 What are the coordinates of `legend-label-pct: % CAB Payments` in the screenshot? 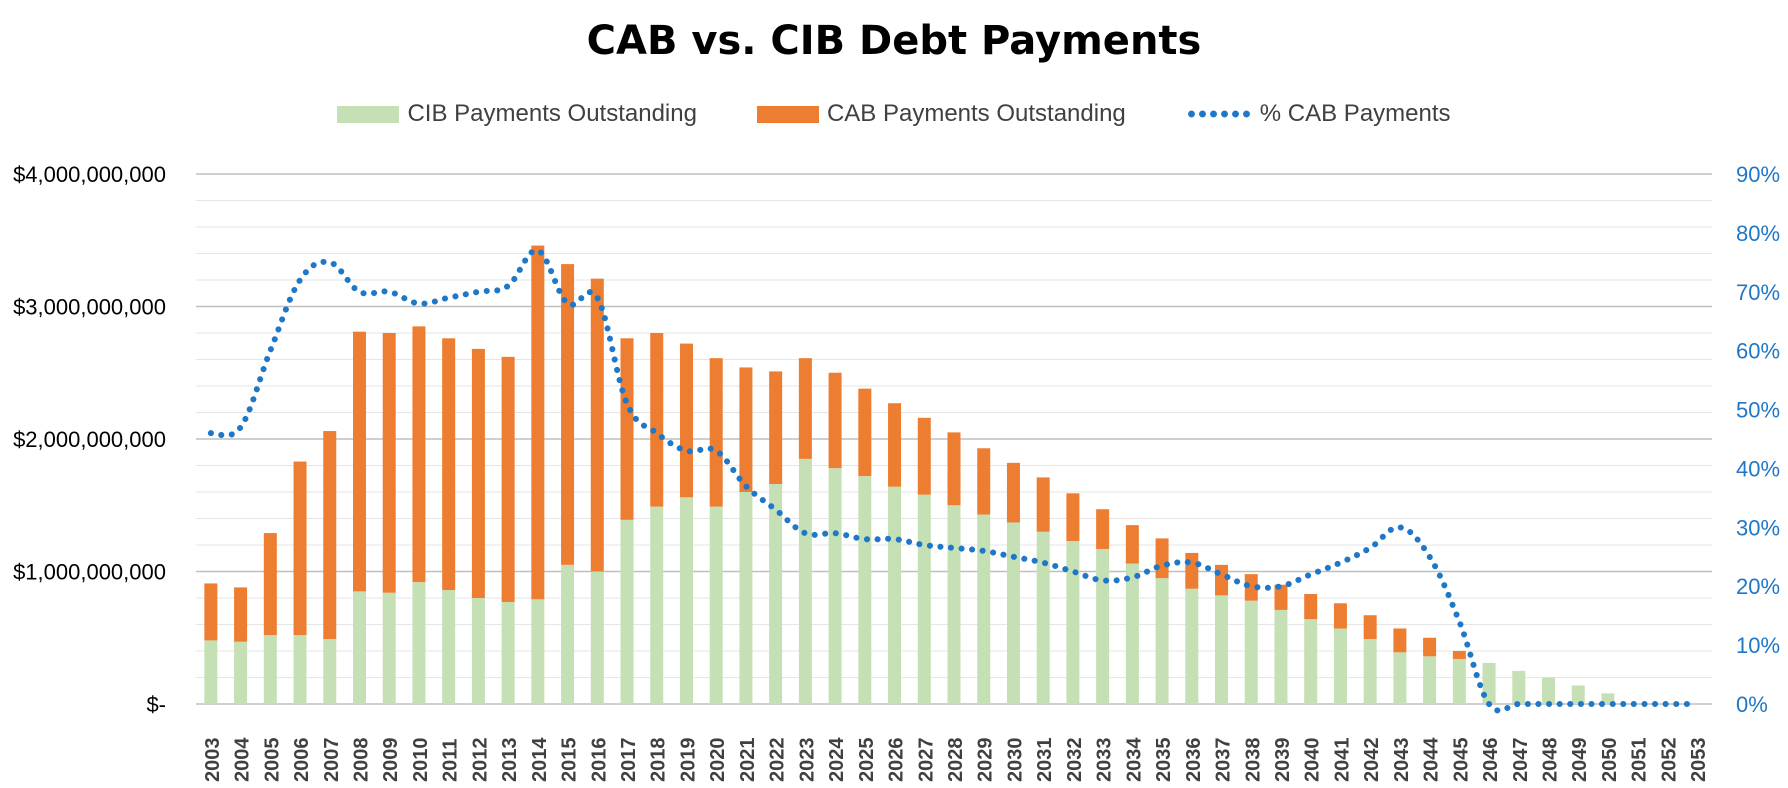 It's located at (1355, 113).